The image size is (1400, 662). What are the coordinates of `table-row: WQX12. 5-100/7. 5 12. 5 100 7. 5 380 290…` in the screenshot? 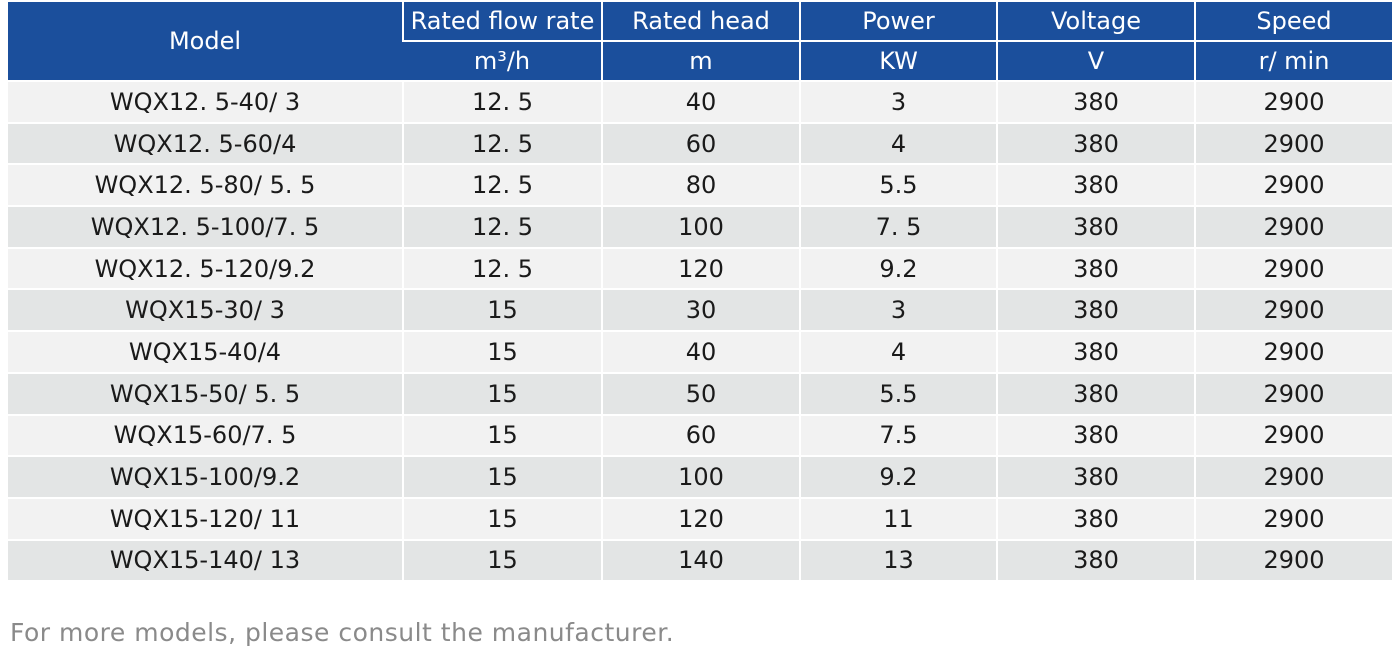 It's located at (700, 227).